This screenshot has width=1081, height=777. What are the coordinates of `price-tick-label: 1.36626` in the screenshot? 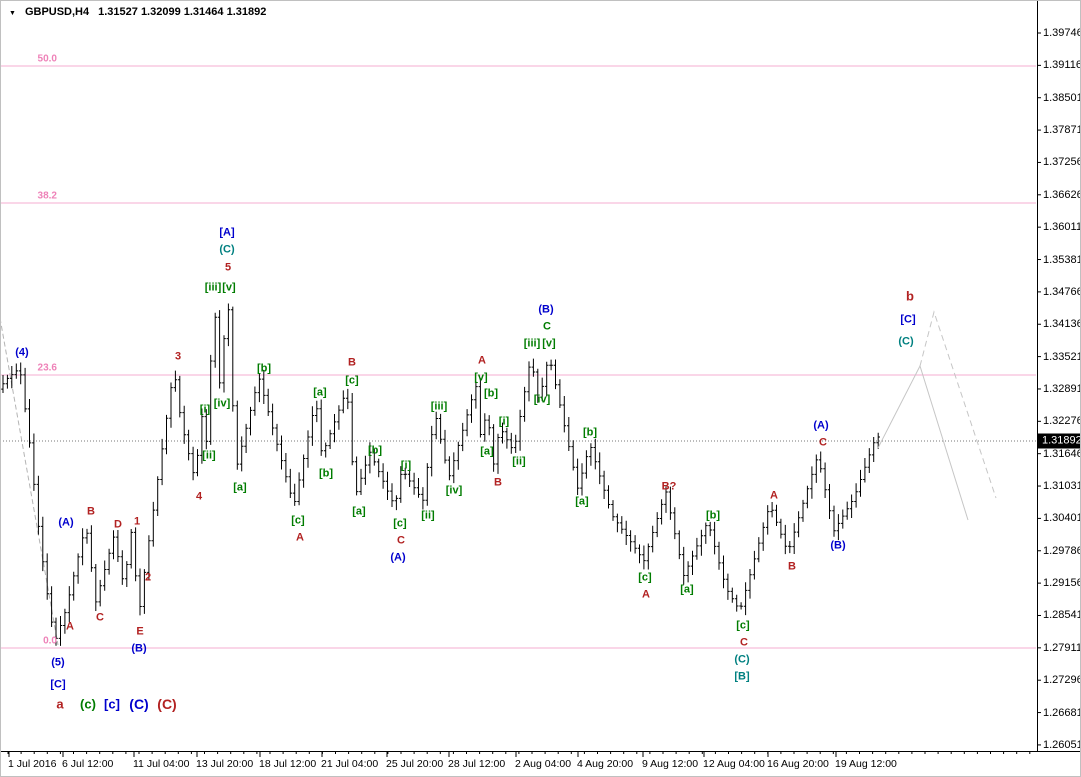 It's located at (1062, 194).